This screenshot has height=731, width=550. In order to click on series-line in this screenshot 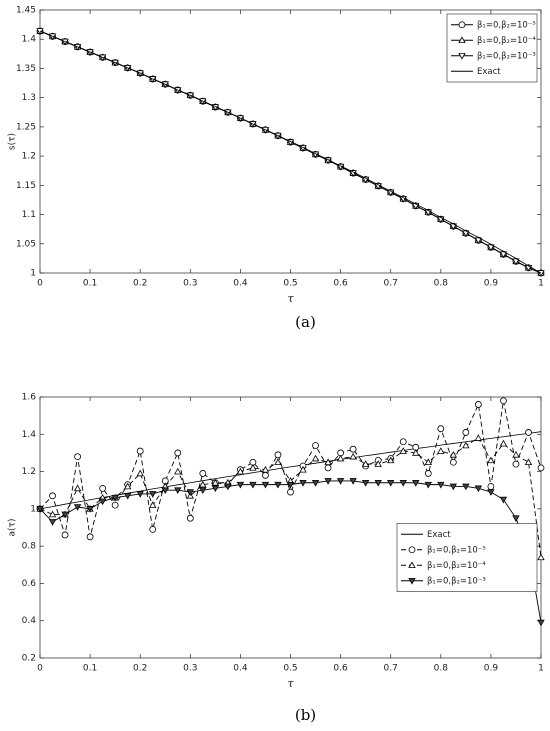, I will do `click(290, 470)`.